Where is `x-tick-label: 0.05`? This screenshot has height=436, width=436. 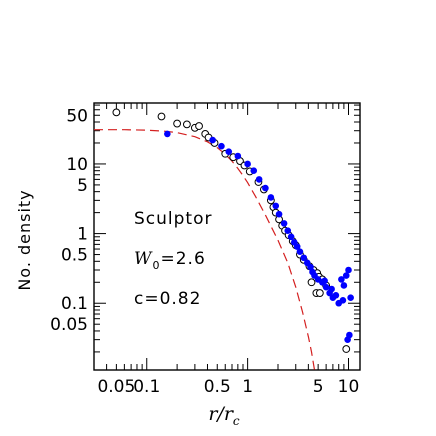
x-tick-label: 0.05 is located at coordinates (116, 387).